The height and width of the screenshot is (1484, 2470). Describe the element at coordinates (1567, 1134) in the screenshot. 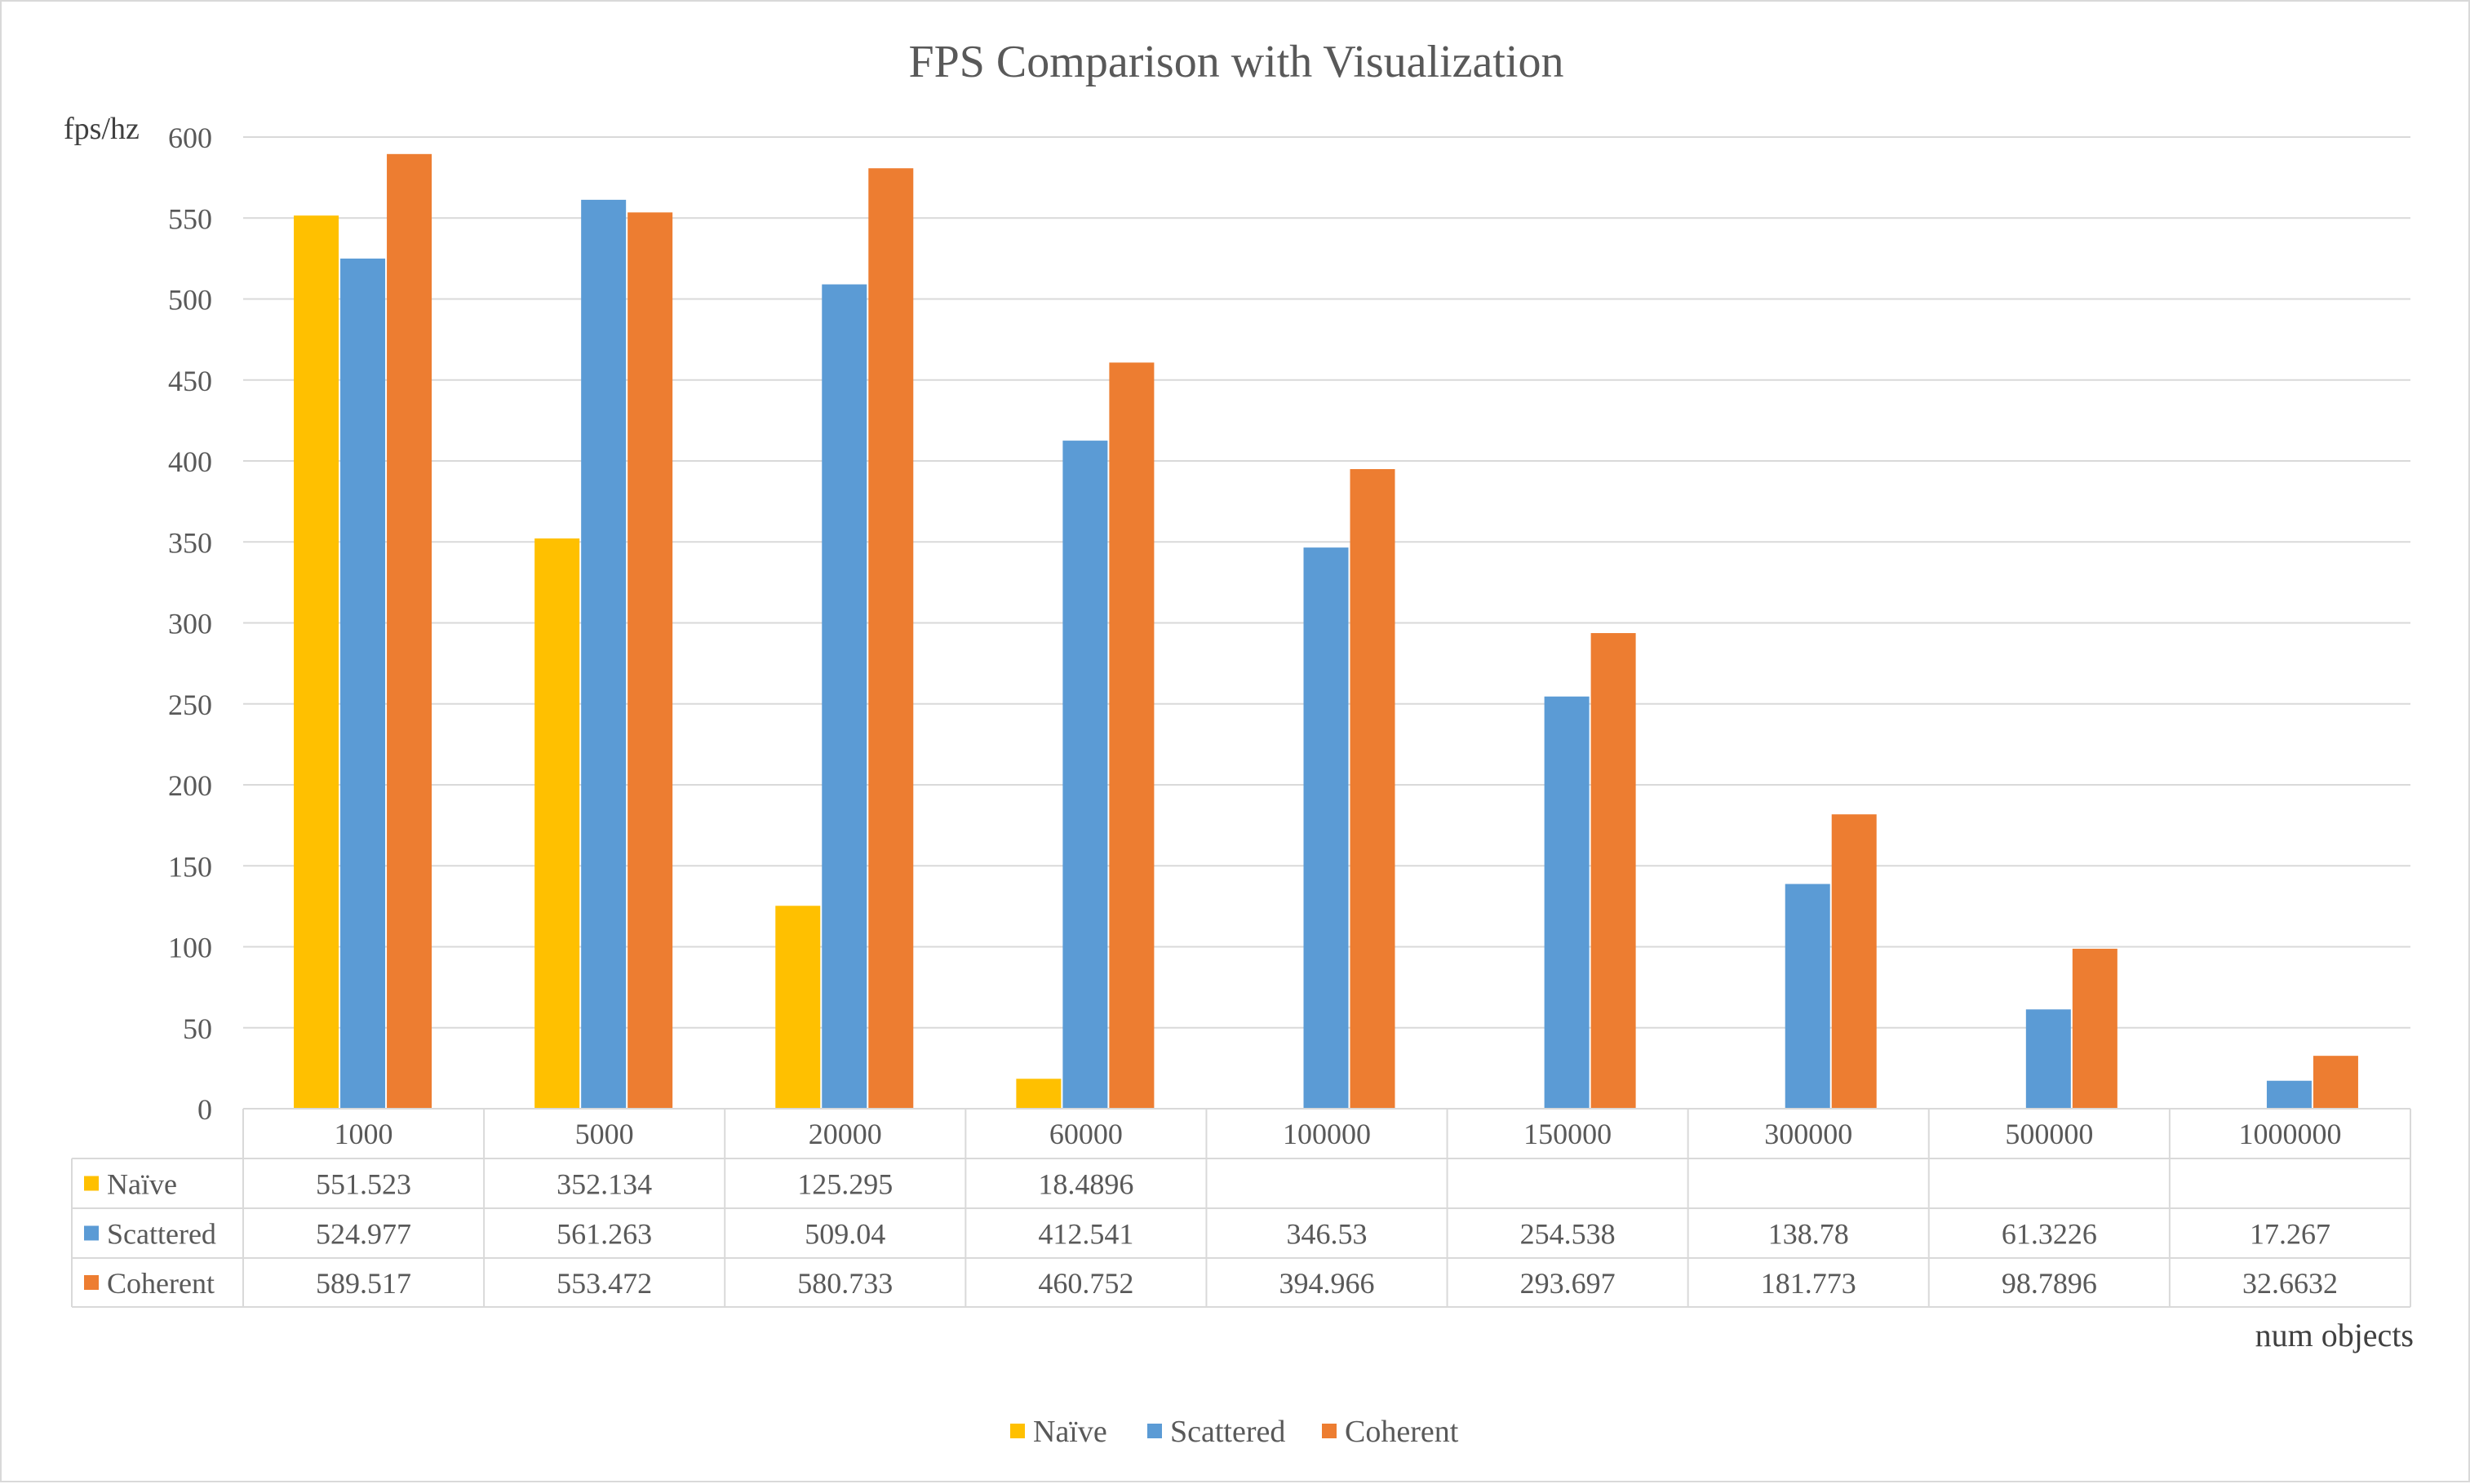

I see `x-tick-label: 150000` at that location.